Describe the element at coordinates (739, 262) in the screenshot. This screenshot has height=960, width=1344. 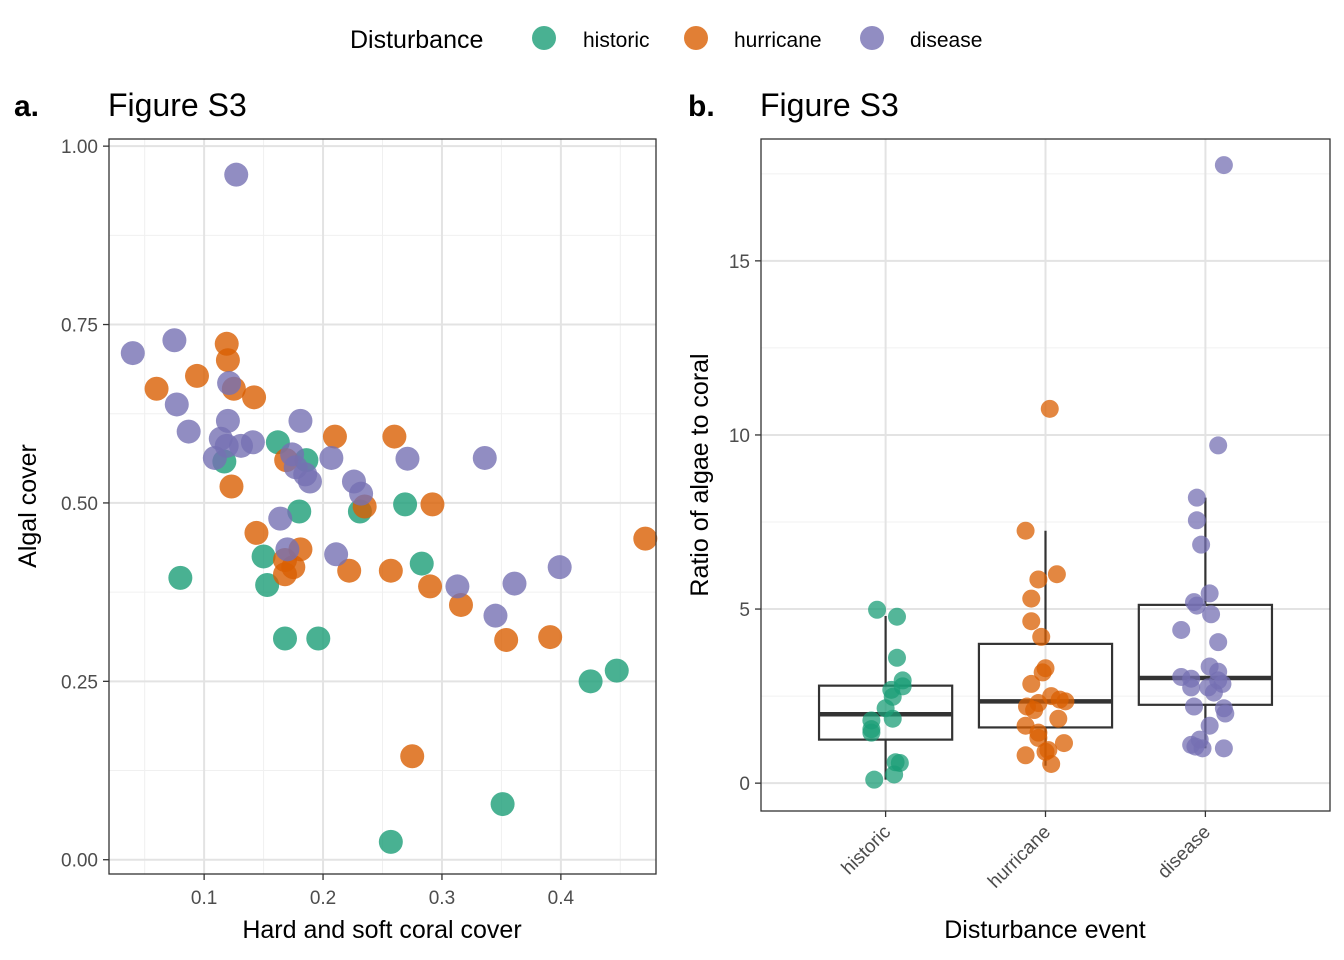
I see `y-tick-label: 15` at that location.